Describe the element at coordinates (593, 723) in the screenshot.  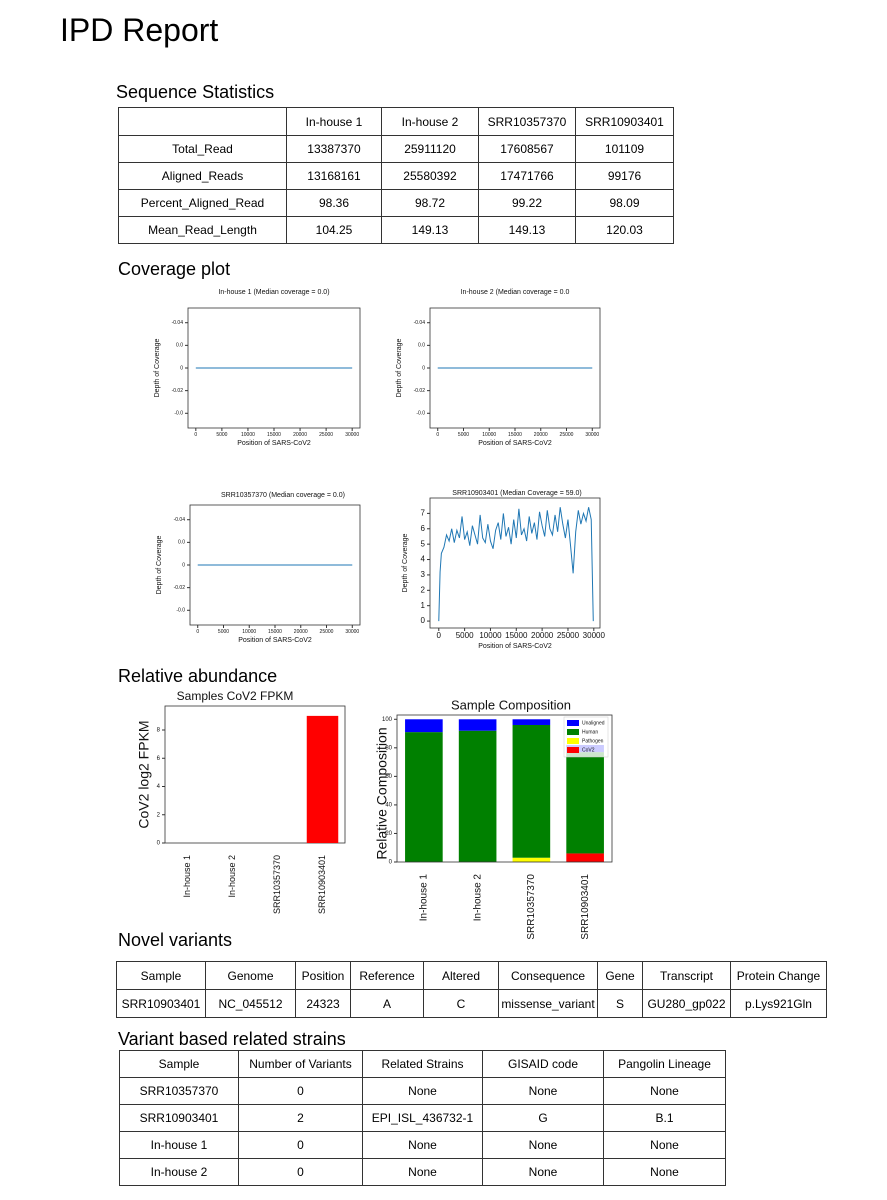
I see `legend-label: Unaligned` at that location.